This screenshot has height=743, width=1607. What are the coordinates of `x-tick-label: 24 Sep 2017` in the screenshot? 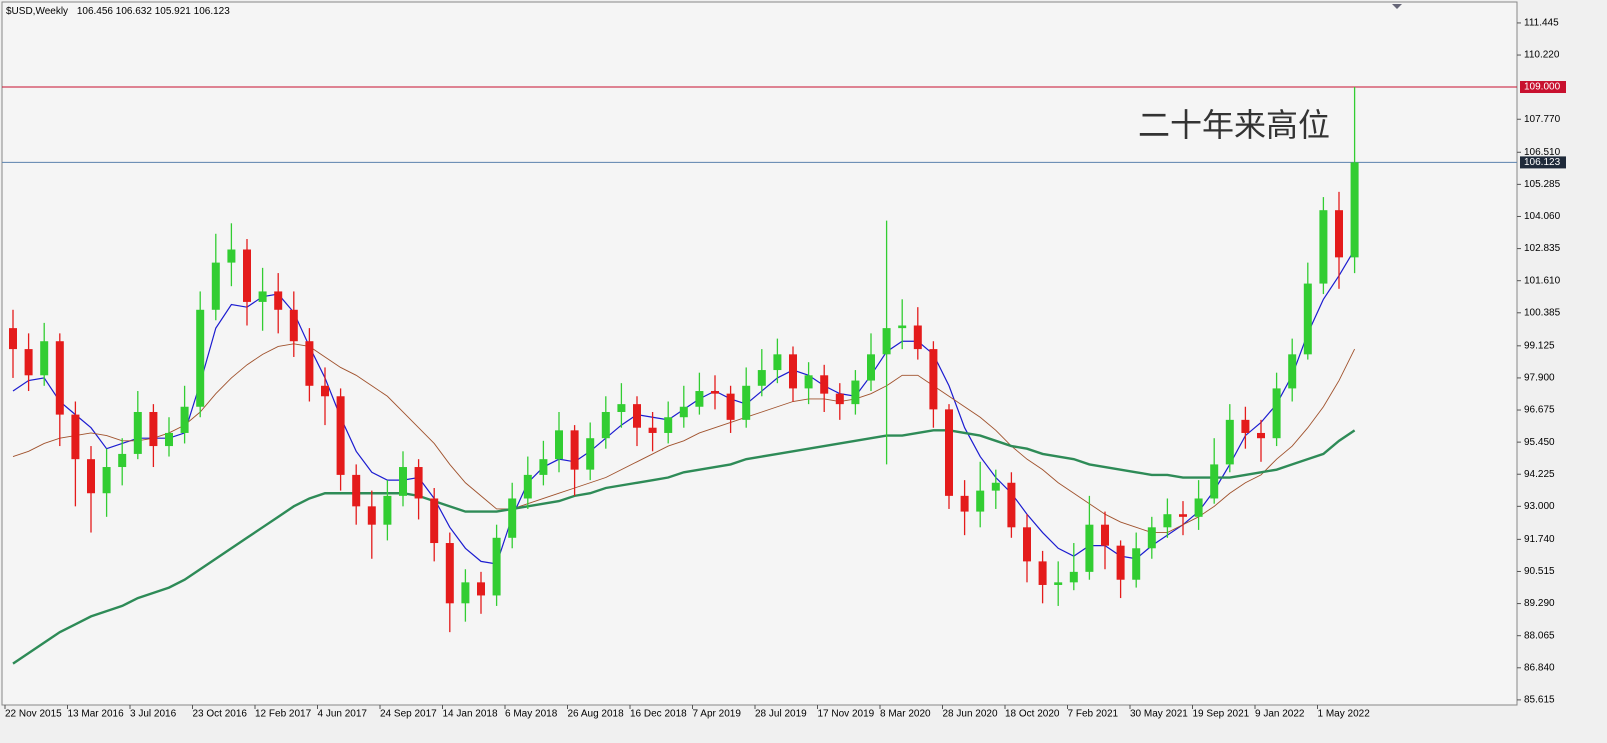 It's located at (408, 714).